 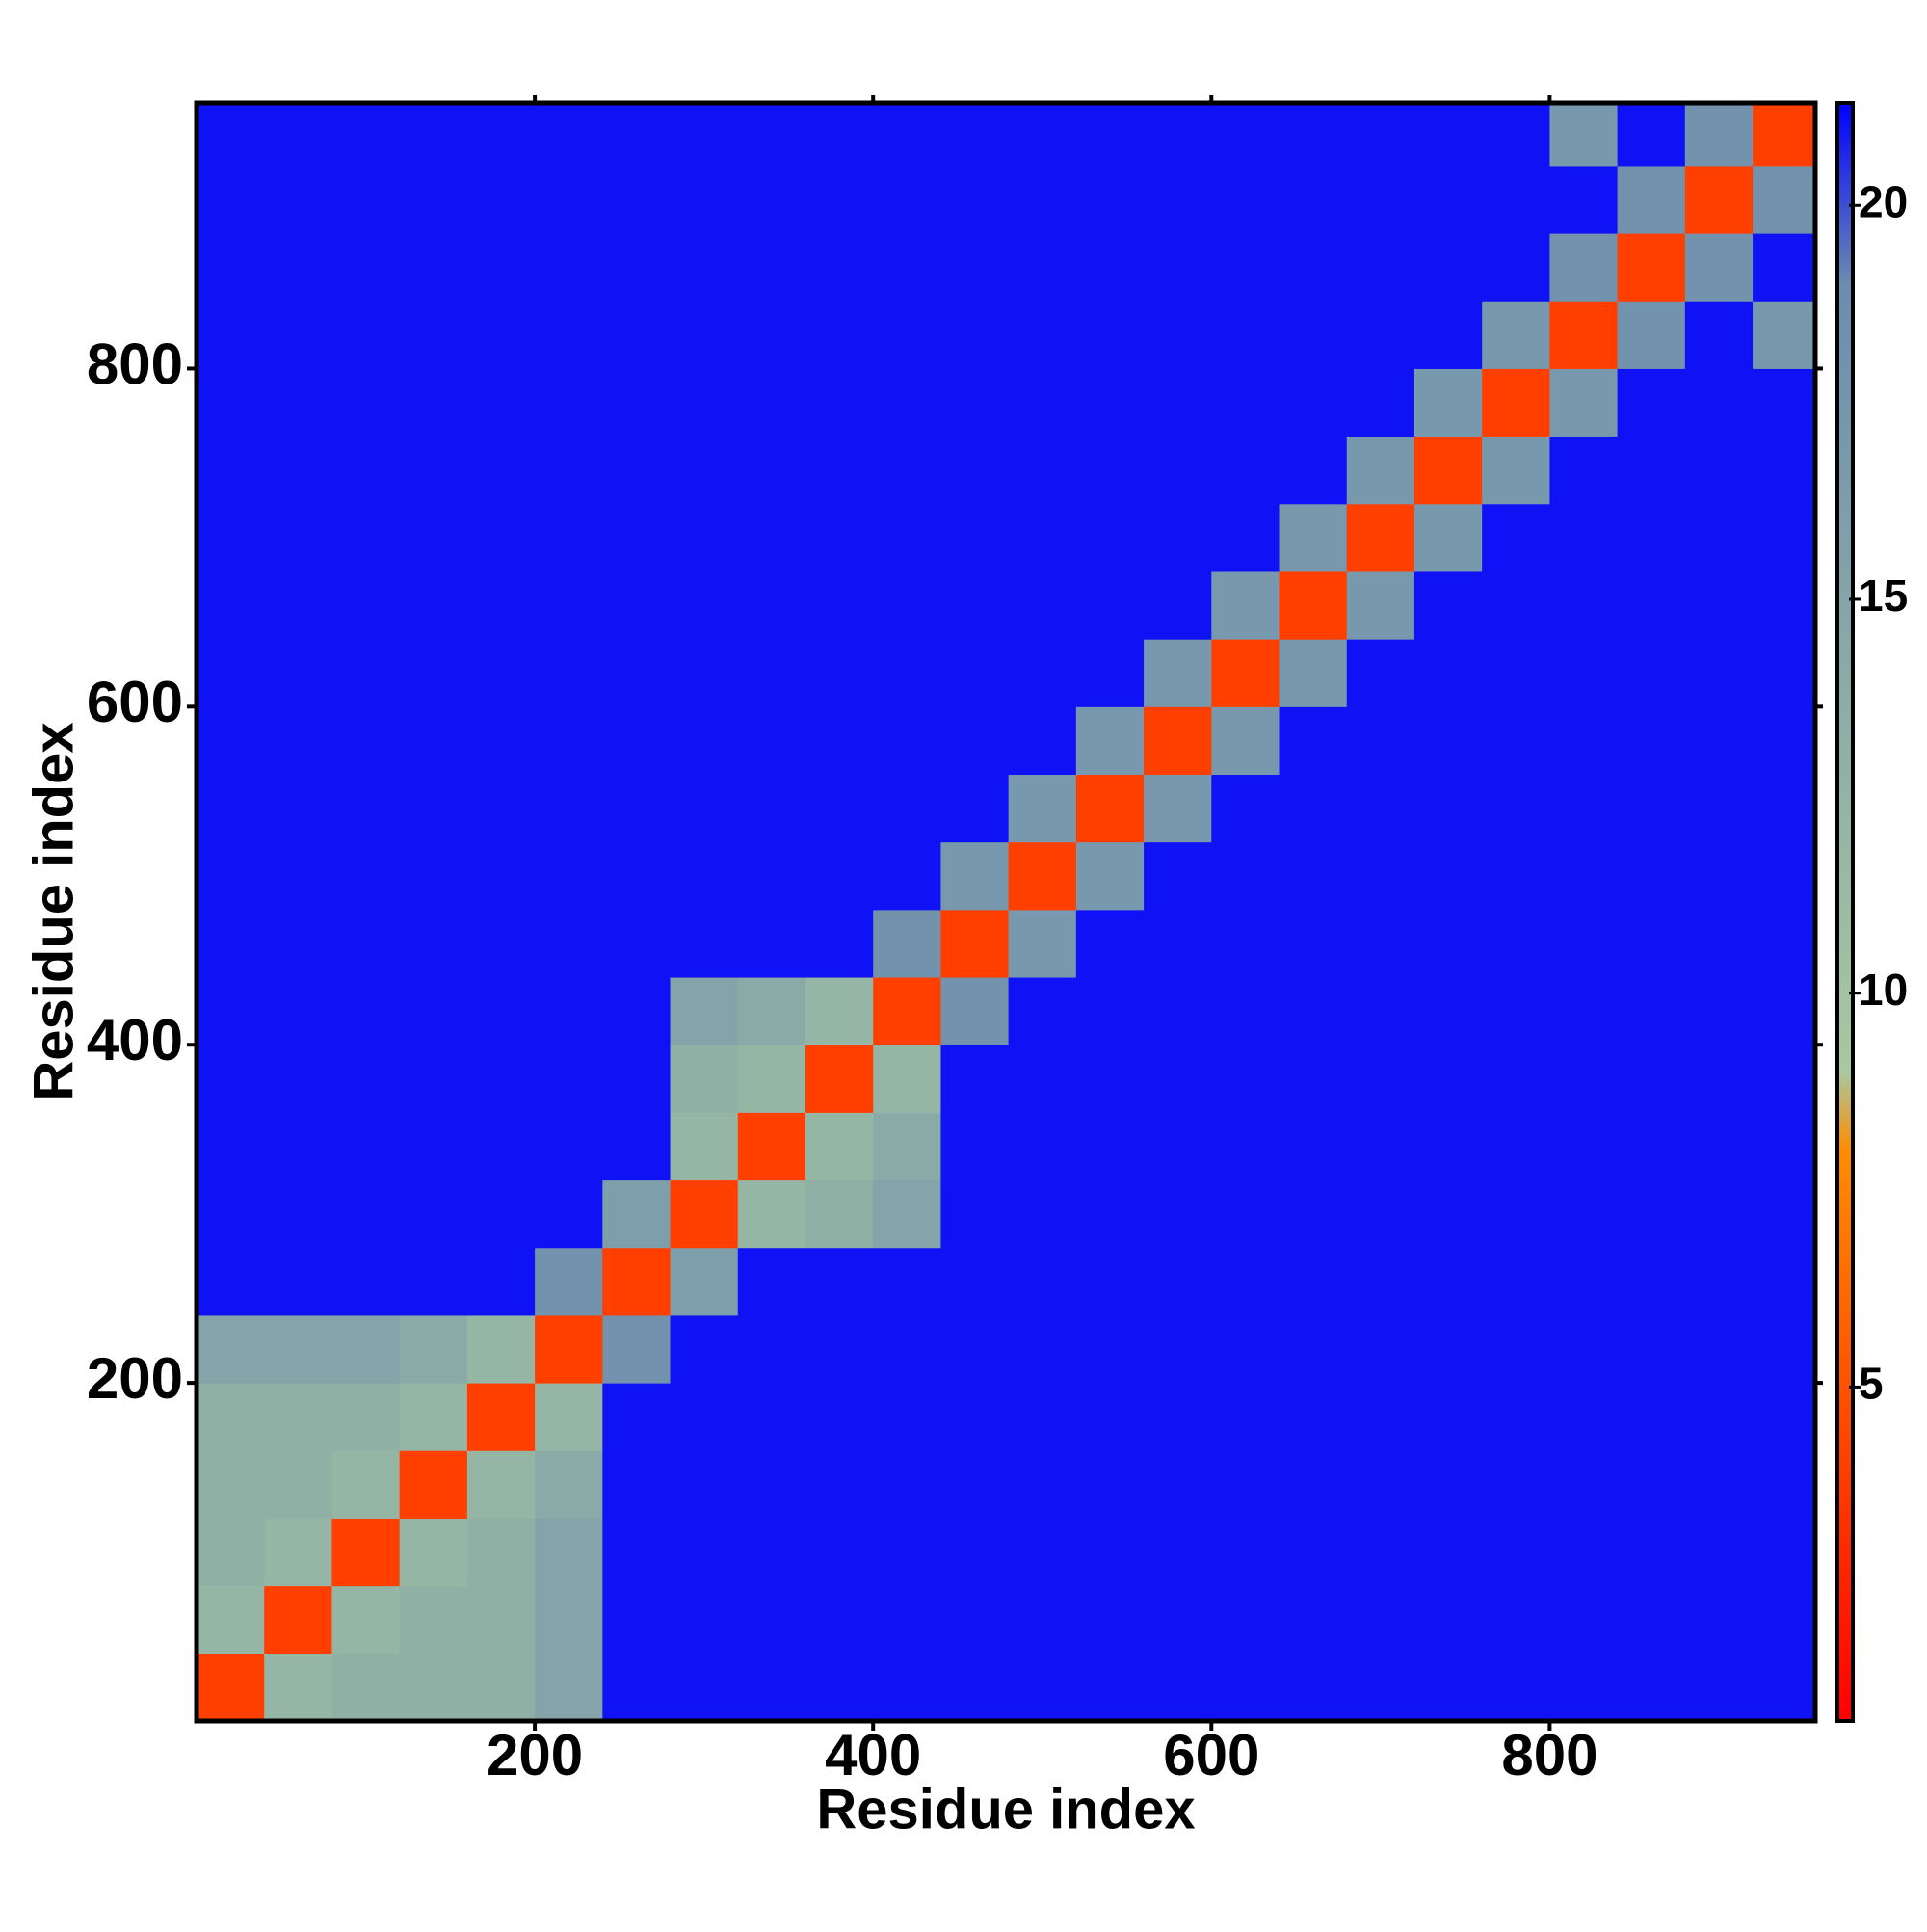 What do you see at coordinates (1871, 1384) in the screenshot?
I see `colorbar-tick-label: 5` at bounding box center [1871, 1384].